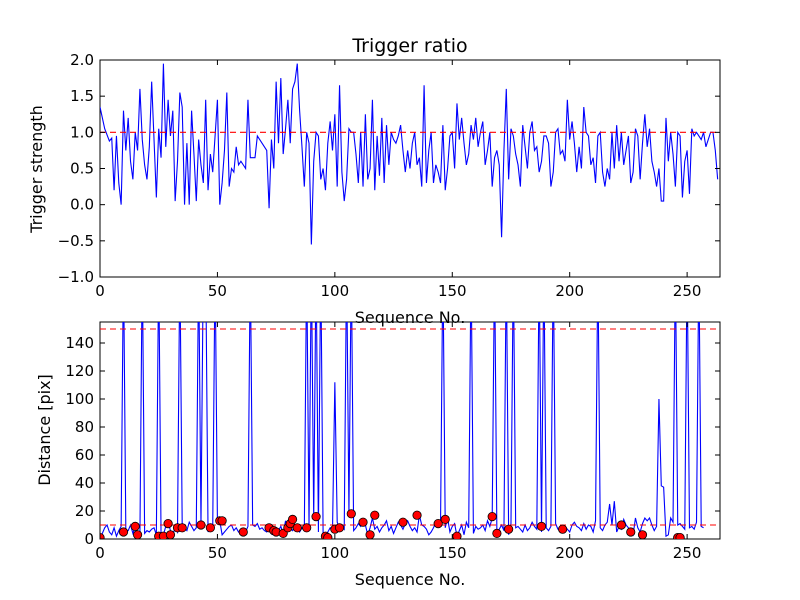 The height and width of the screenshot is (600, 800). Describe the element at coordinates (76, 241) in the screenshot. I see `y-tick-label: −0.5` at that location.